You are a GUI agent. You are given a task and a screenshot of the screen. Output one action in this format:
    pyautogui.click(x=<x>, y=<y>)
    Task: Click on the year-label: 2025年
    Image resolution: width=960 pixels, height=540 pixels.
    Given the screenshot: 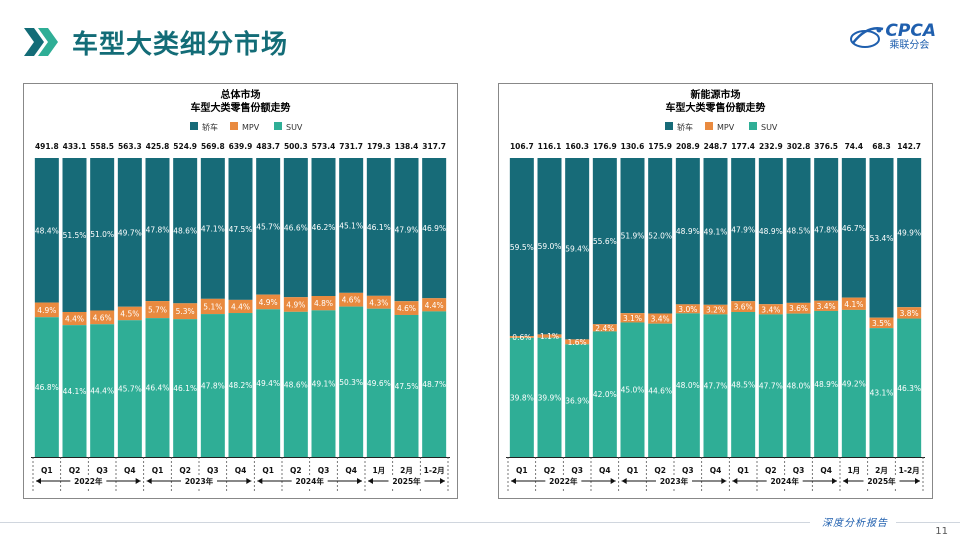 What is the action you would take?
    pyautogui.click(x=406, y=481)
    